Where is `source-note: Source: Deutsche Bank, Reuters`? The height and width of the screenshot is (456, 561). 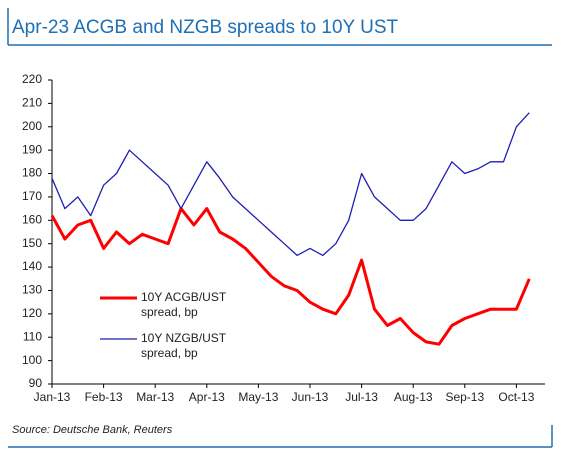 source-note: Source: Deutsche Bank, Reuters is located at coordinates (92, 430).